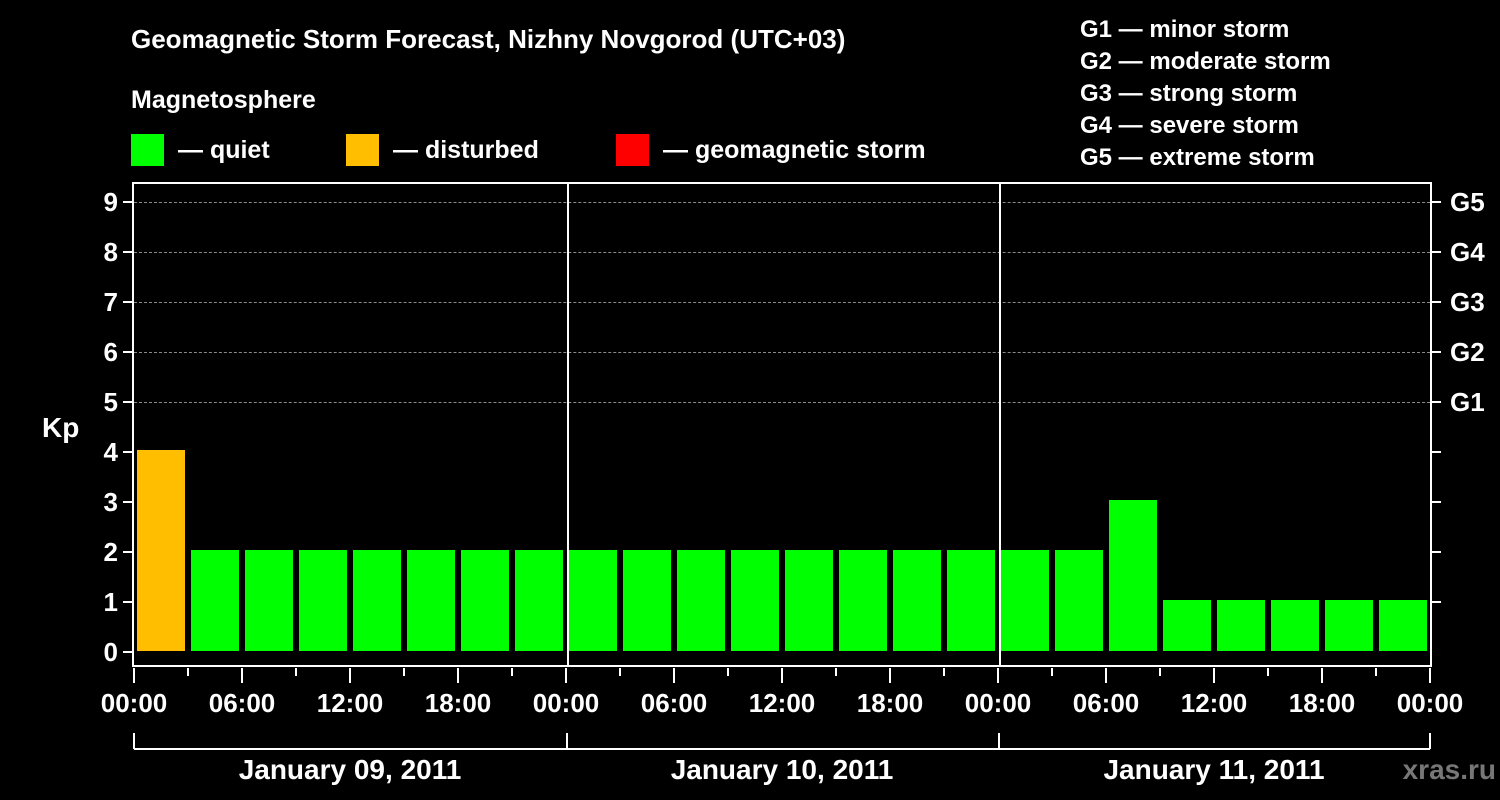 The width and height of the screenshot is (1500, 800). What do you see at coordinates (782, 769) in the screenshot?
I see `day-label: January 10, 2011` at bounding box center [782, 769].